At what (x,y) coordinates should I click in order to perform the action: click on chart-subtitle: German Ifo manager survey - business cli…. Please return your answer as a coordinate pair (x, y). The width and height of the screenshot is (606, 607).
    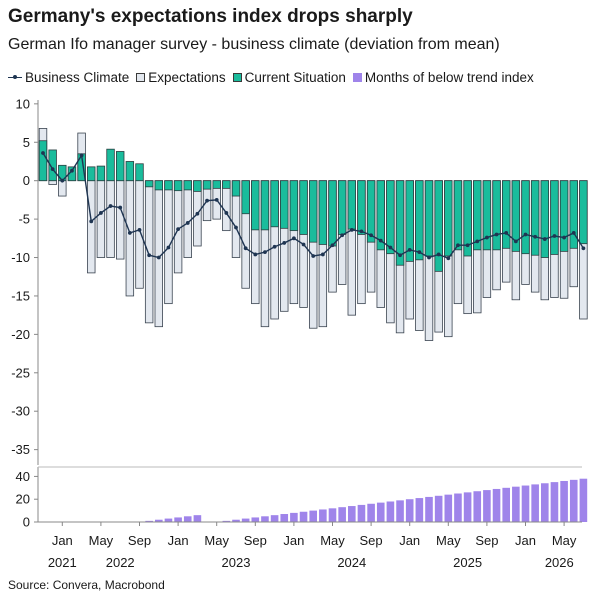
    Looking at the image, I should click on (254, 44).